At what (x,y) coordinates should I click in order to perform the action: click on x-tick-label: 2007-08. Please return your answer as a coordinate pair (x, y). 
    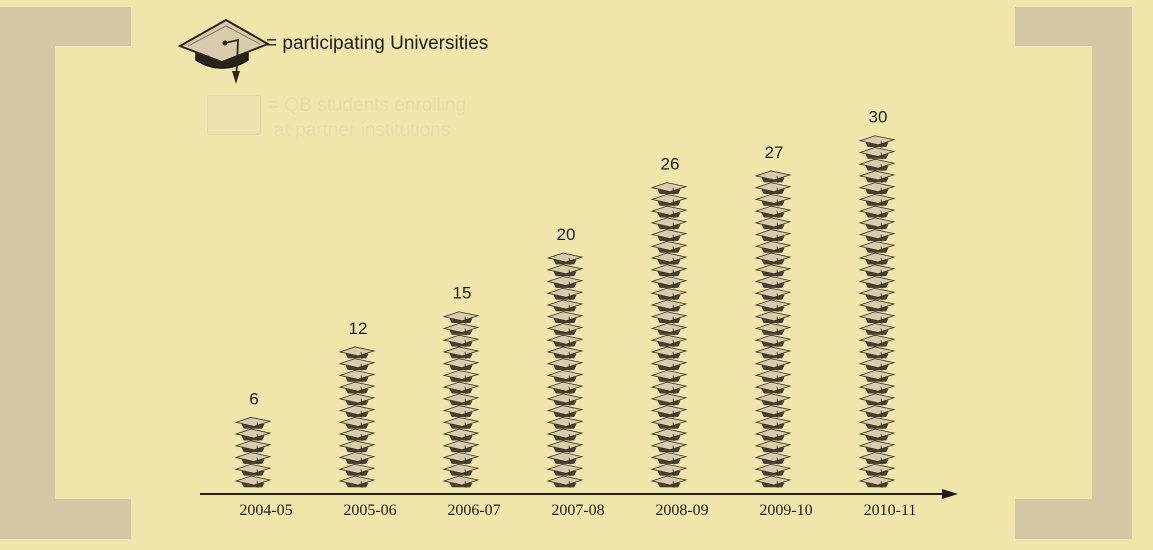
    Looking at the image, I should click on (577, 510).